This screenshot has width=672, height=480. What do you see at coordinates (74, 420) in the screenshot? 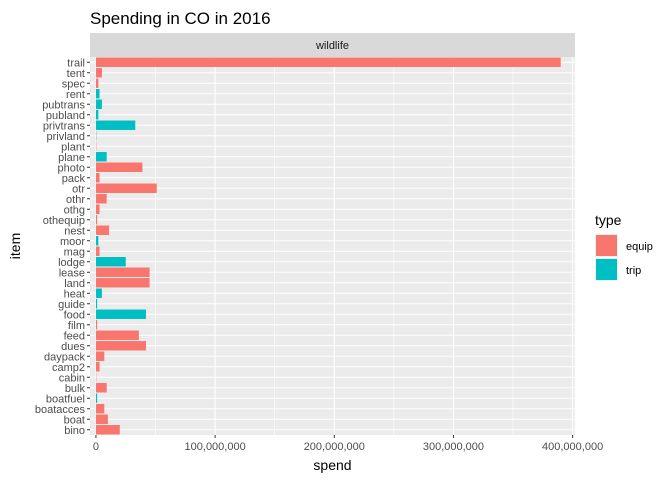
I see `y-tick-label: boat` at bounding box center [74, 420].